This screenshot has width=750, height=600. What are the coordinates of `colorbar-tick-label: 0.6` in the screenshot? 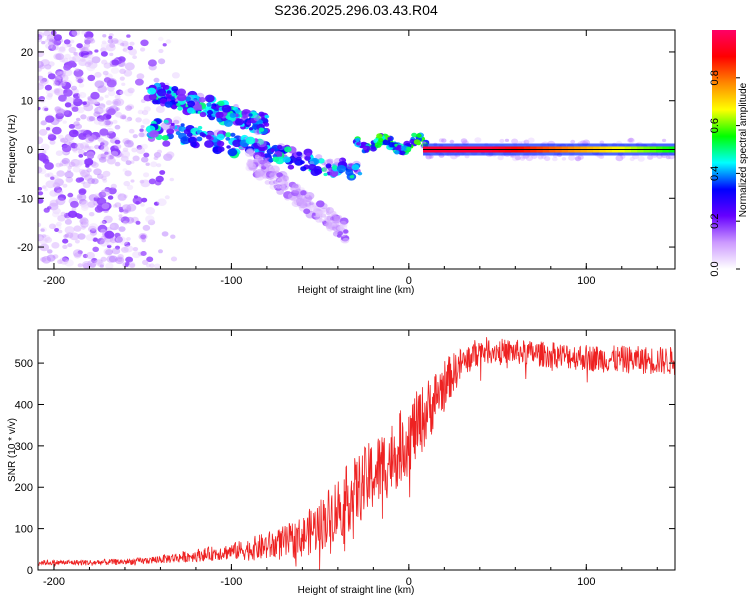 It's located at (715, 125).